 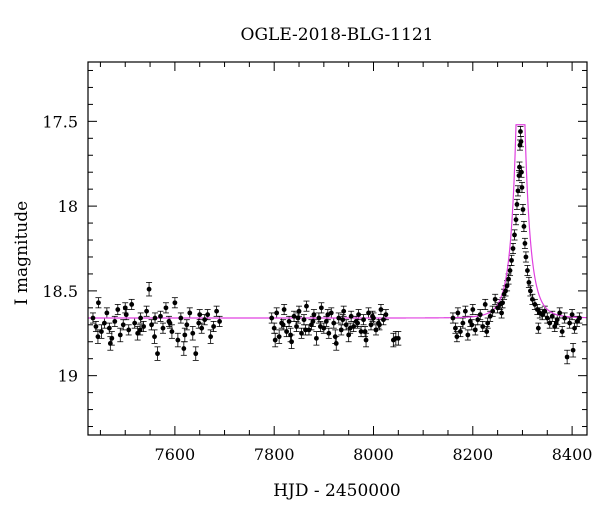 What do you see at coordinates (60, 121) in the screenshot?
I see `y-tick-label: 17.5` at bounding box center [60, 121].